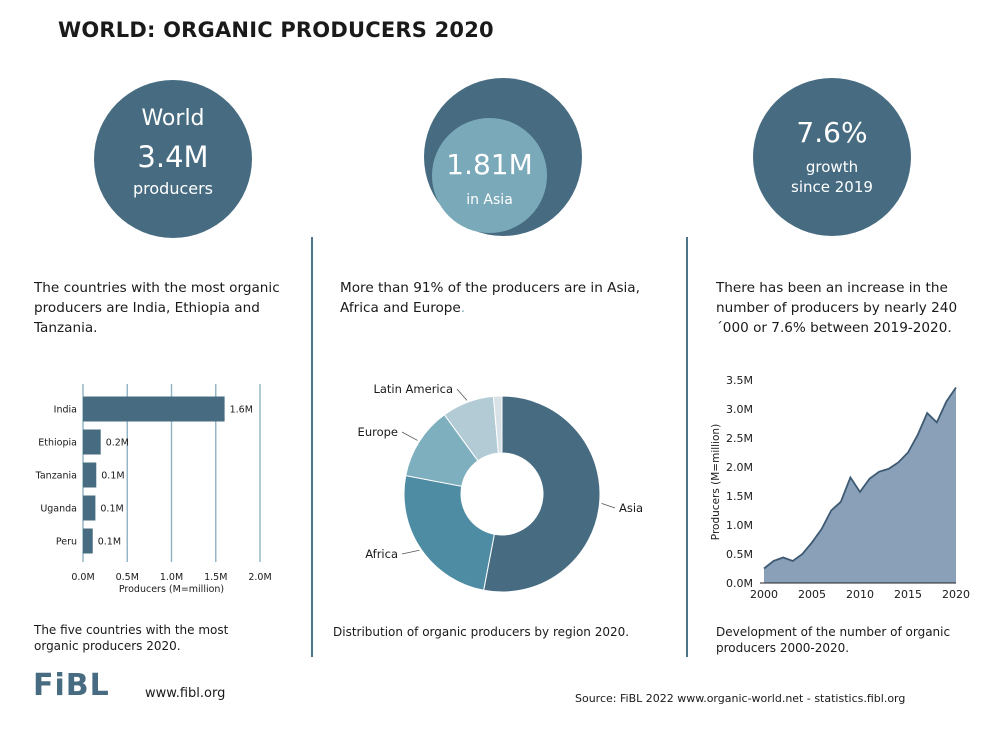 The width and height of the screenshot is (1000, 747). Describe the element at coordinates (631, 508) in the screenshot. I see `donut-label: Asia` at that location.